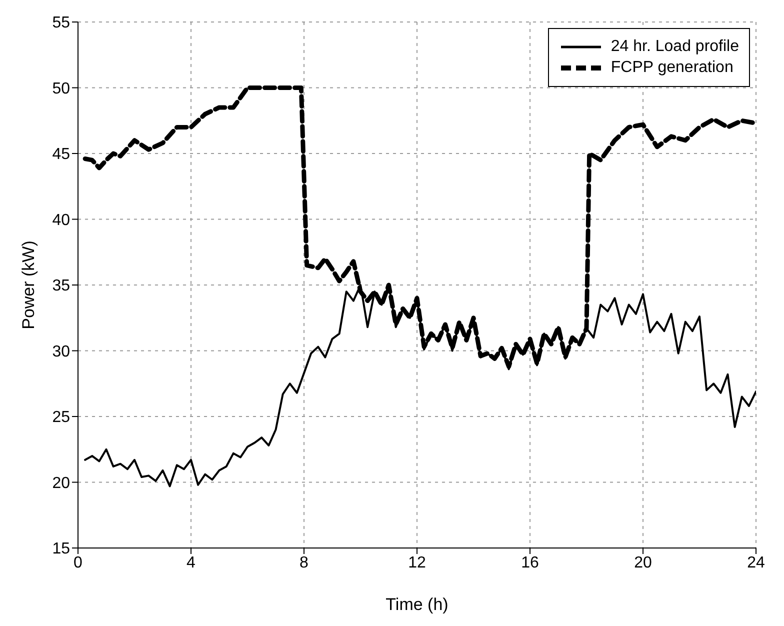 This screenshot has height=626, width=784. Describe the element at coordinates (756, 563) in the screenshot. I see `x-tick-label: 24` at that location.